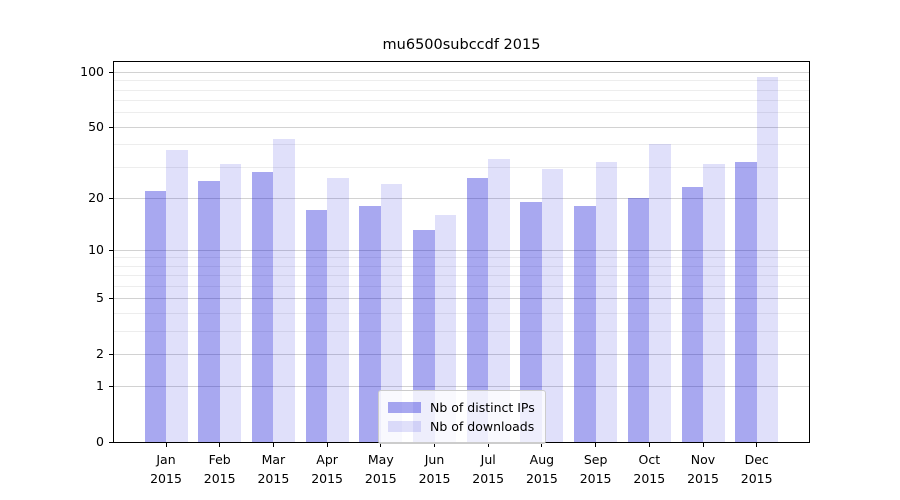 The image size is (900, 500). Describe the element at coordinates (166, 469) in the screenshot. I see `x-axis-tick-label-jan: Jan 2015` at that location.